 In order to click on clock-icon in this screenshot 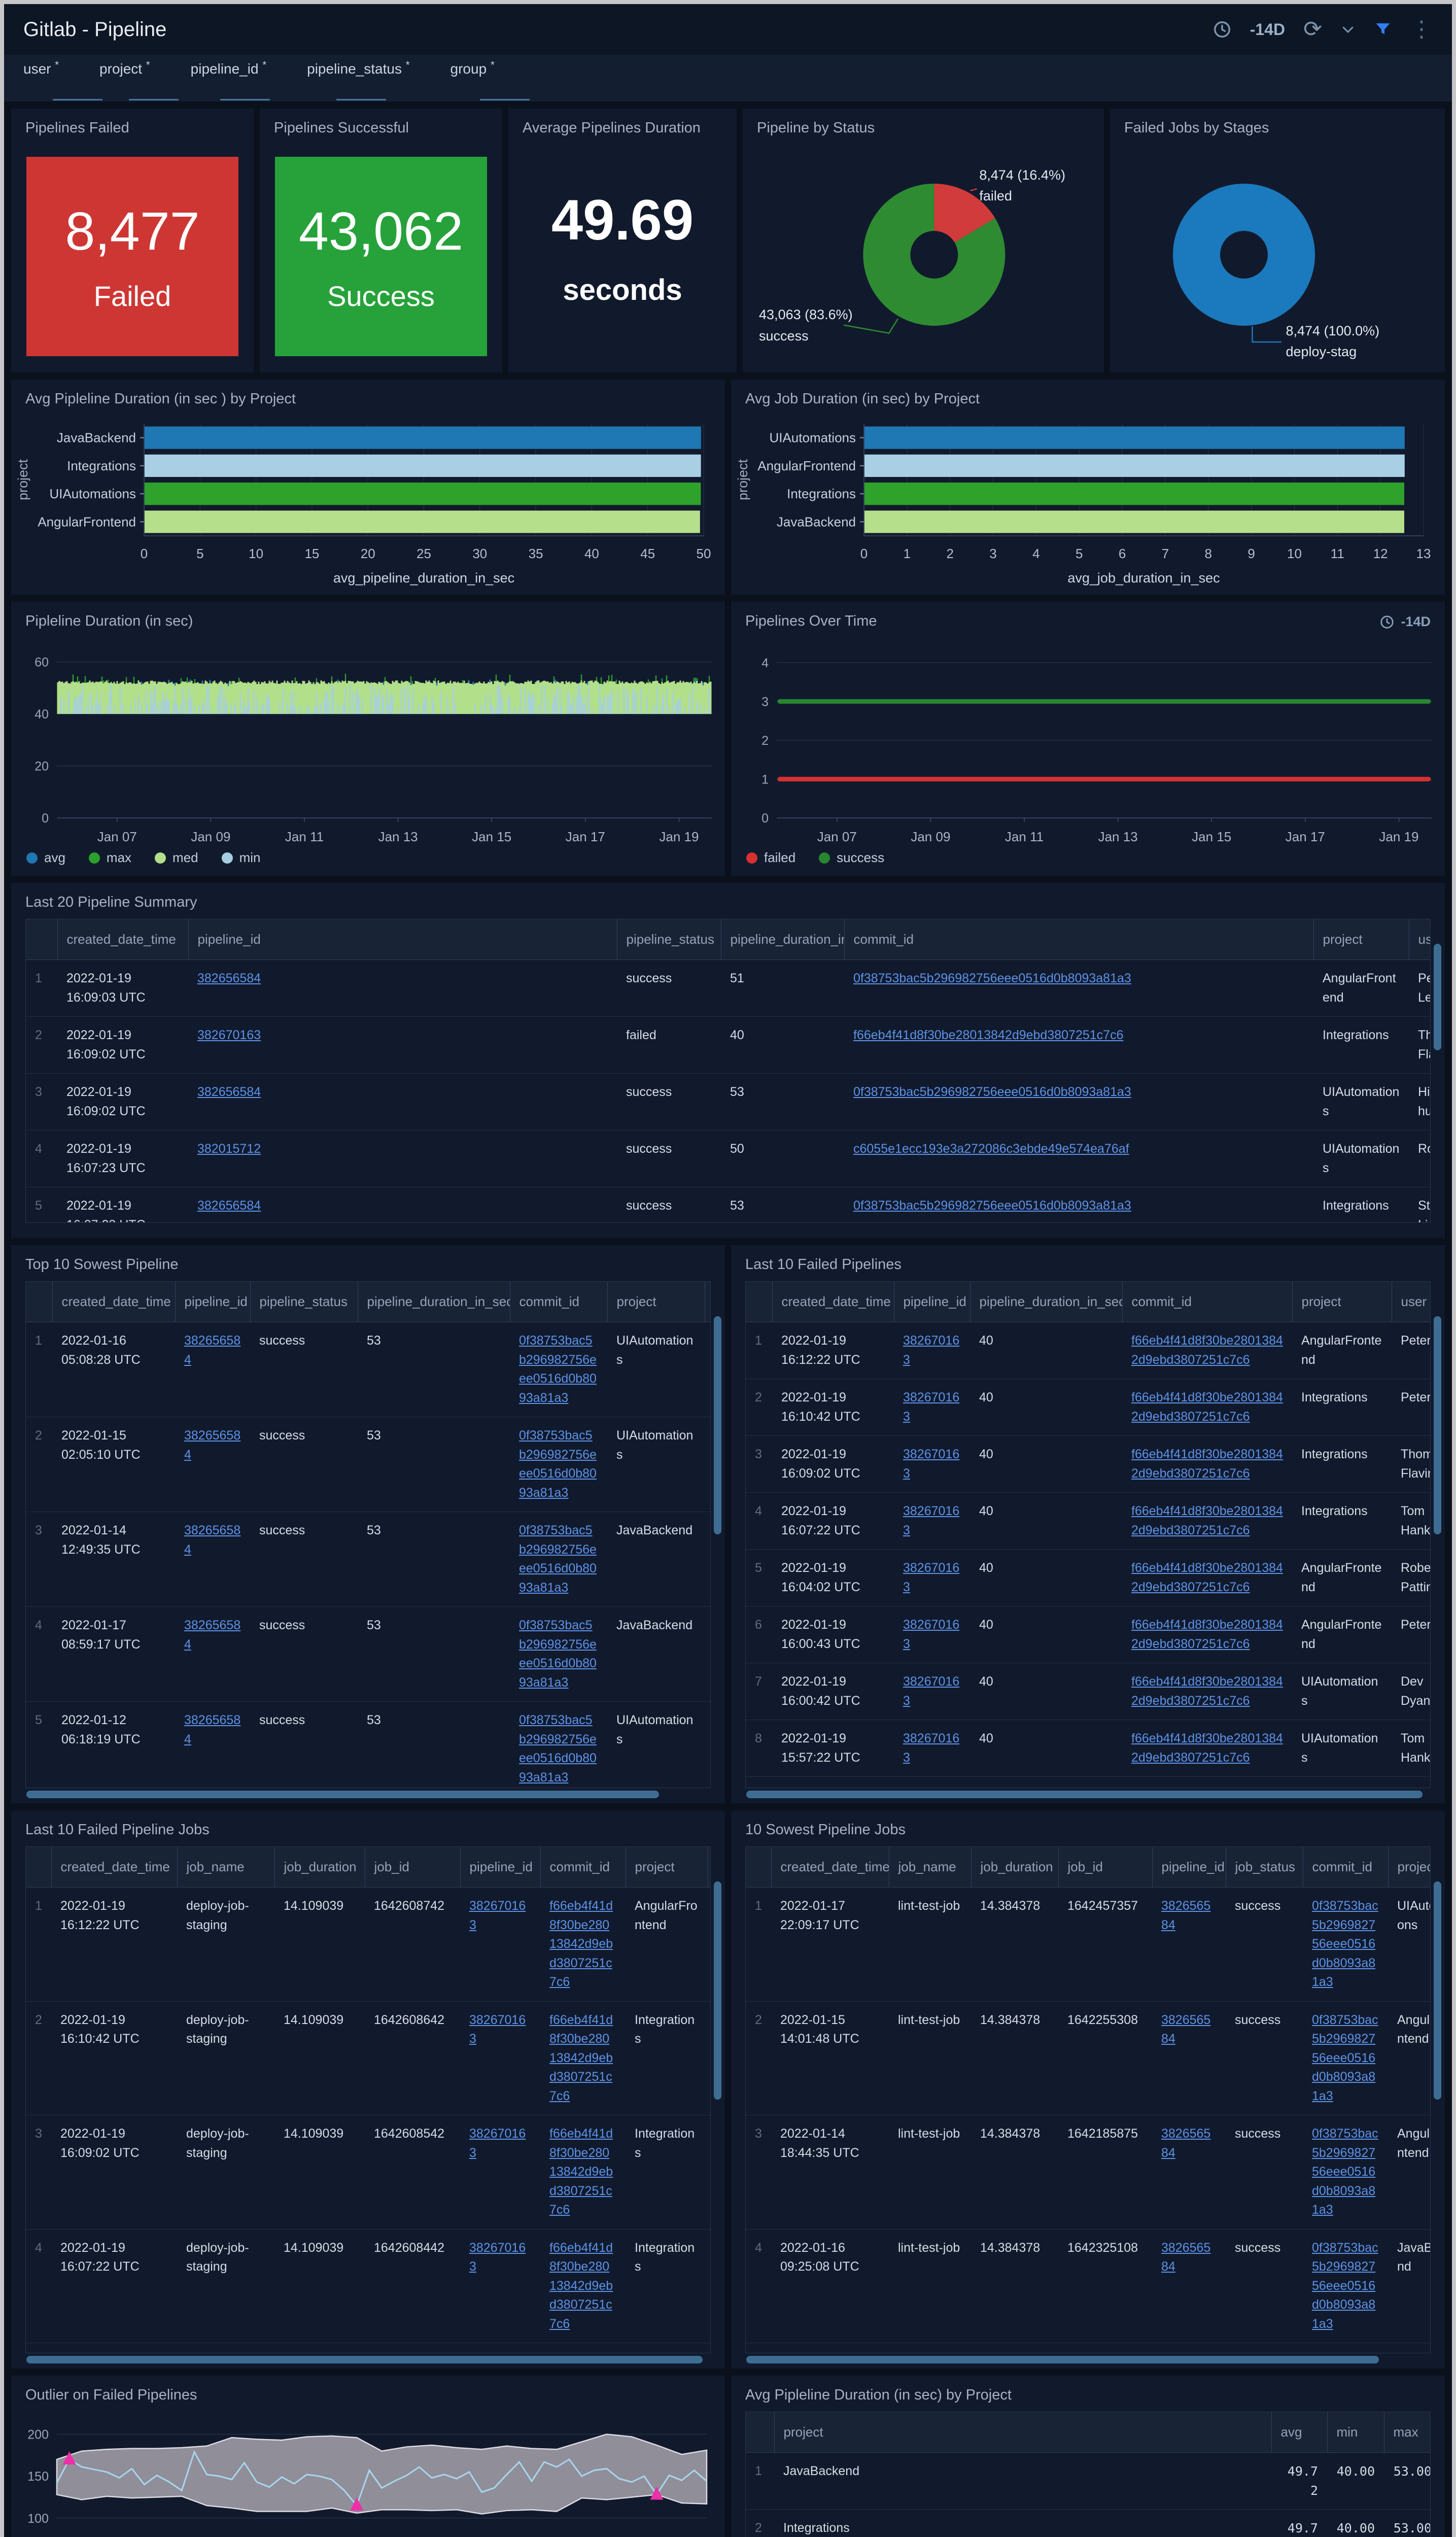, I will do `click(1222, 29)`.